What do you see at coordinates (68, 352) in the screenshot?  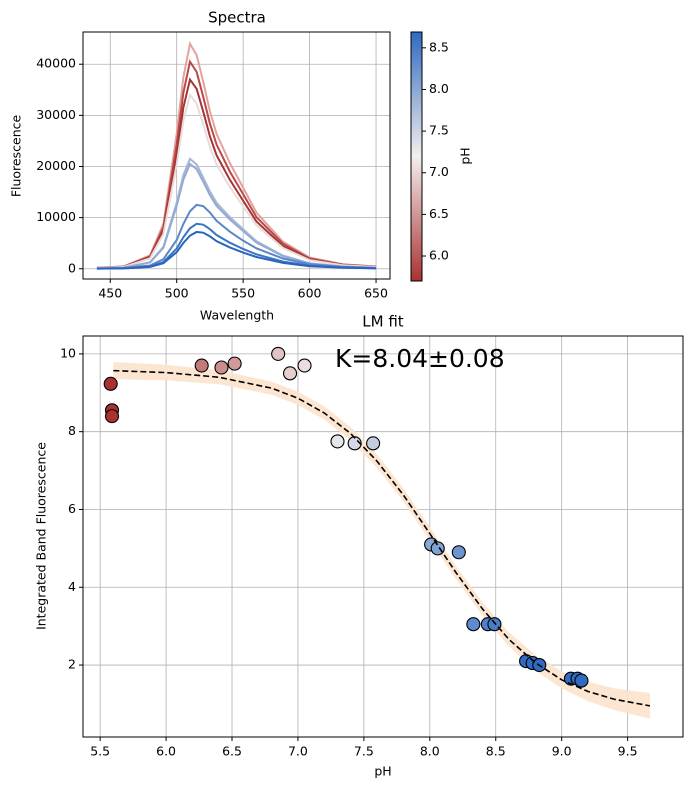 I see `y-tick-label: 10` at bounding box center [68, 352].